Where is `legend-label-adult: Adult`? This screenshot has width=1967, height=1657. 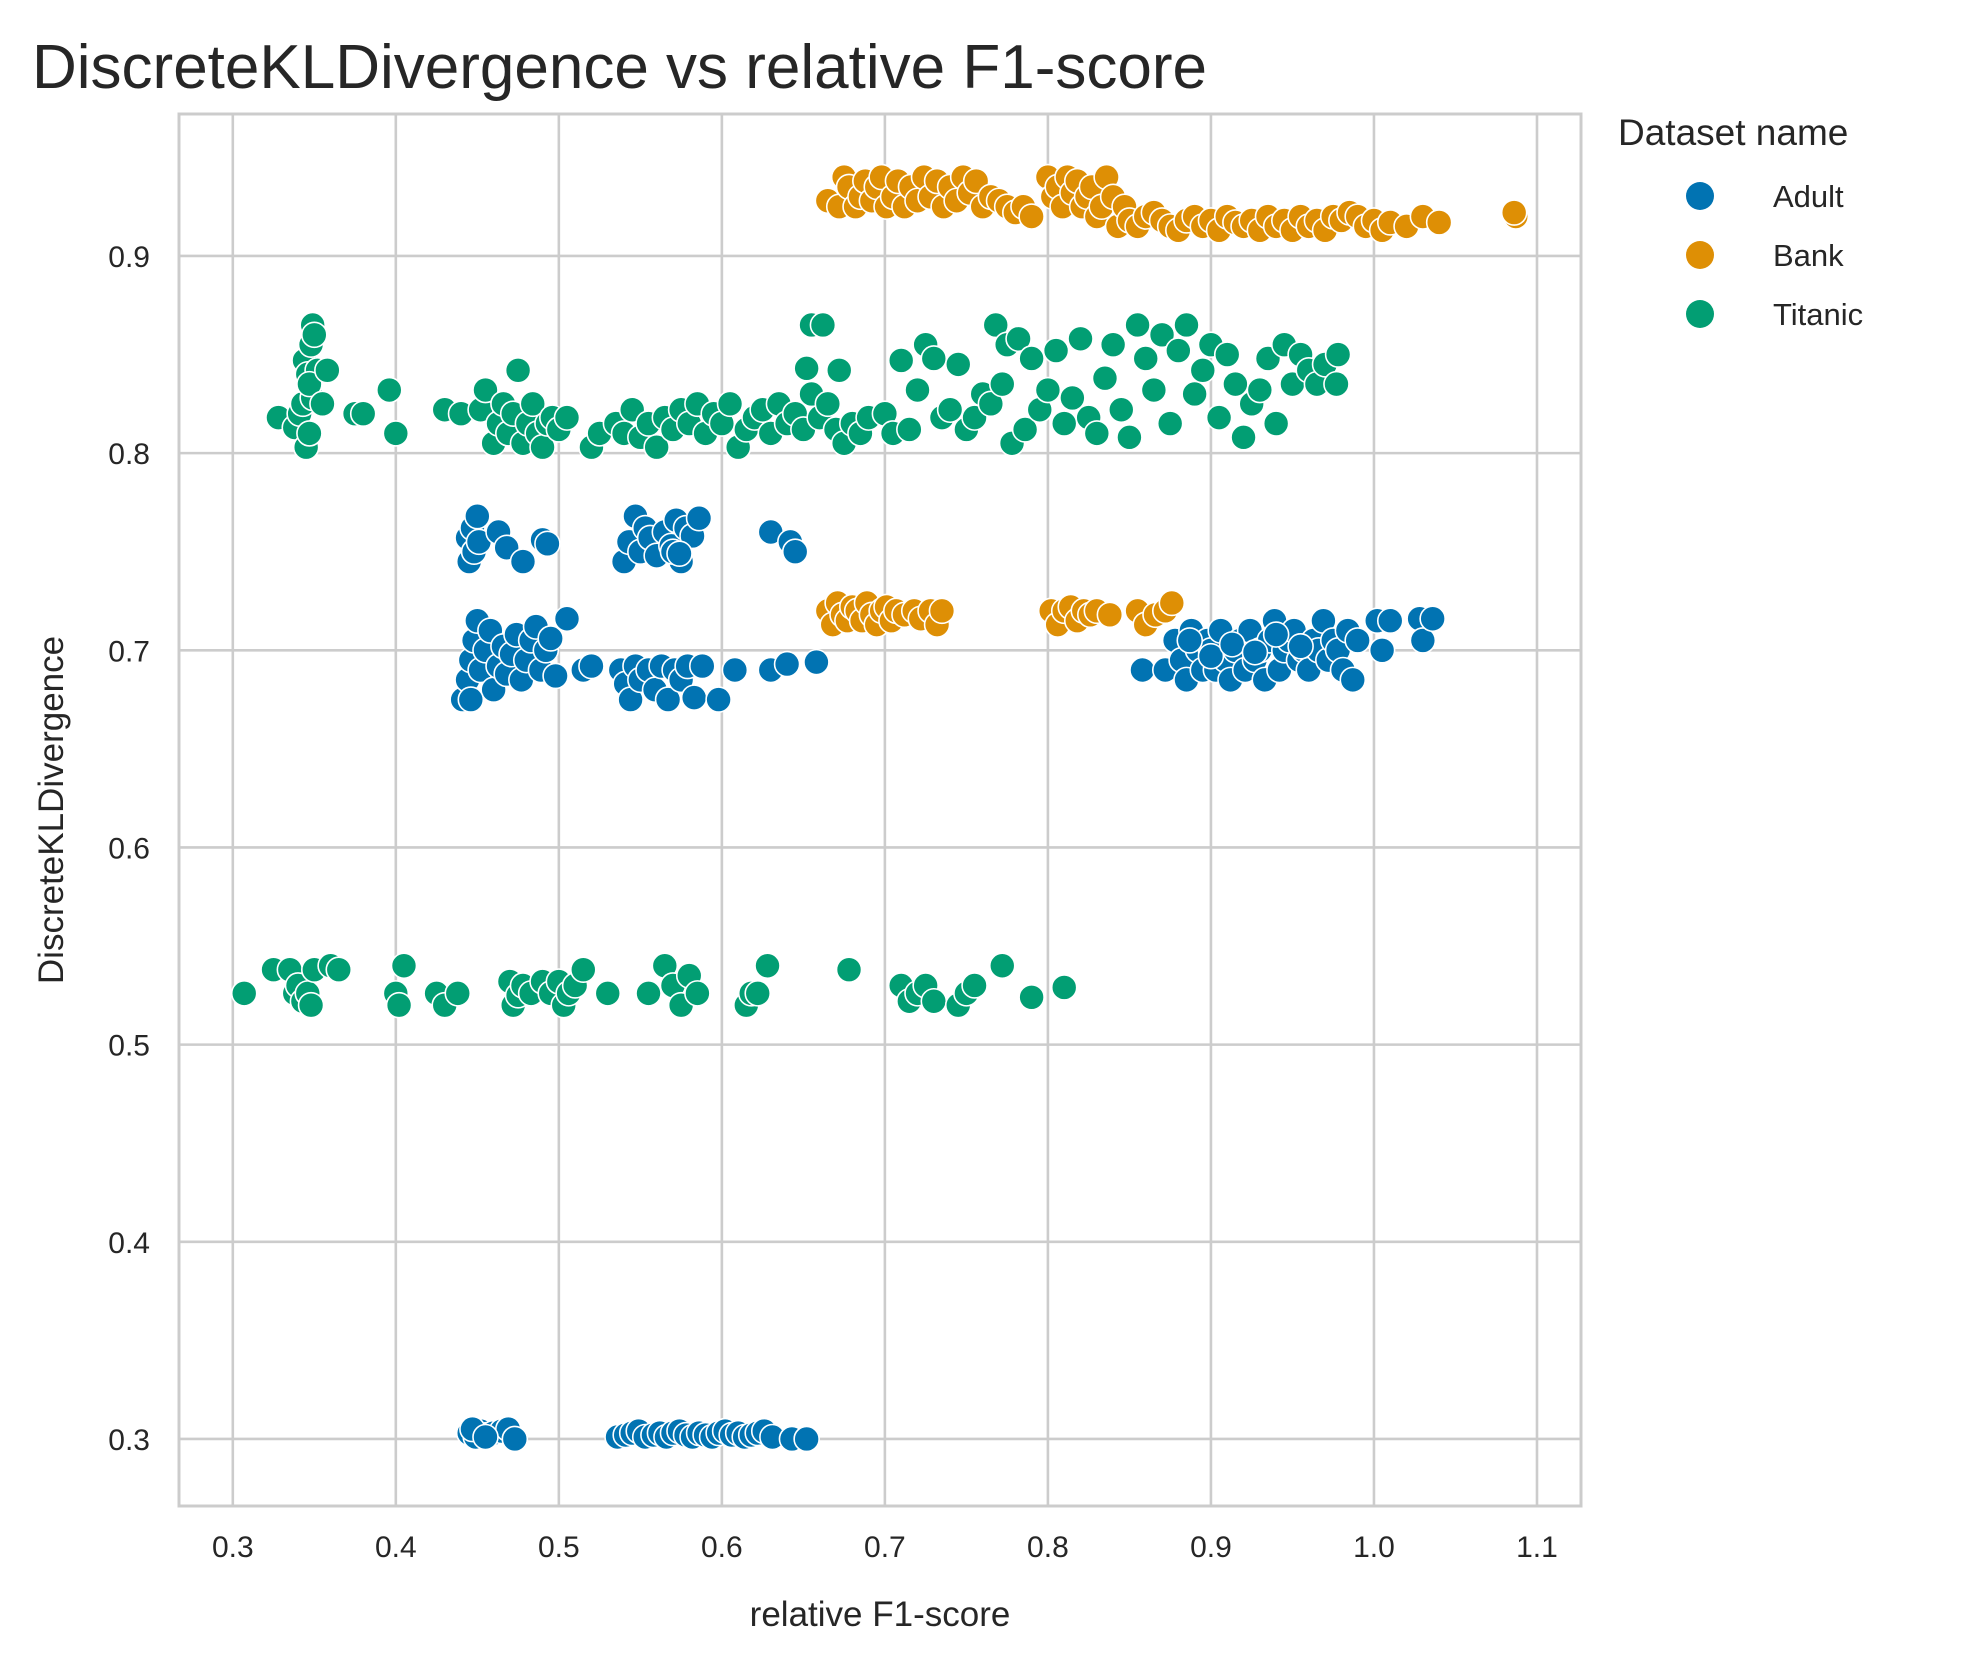
legend-label-adult: Adult is located at coordinates (1808, 196).